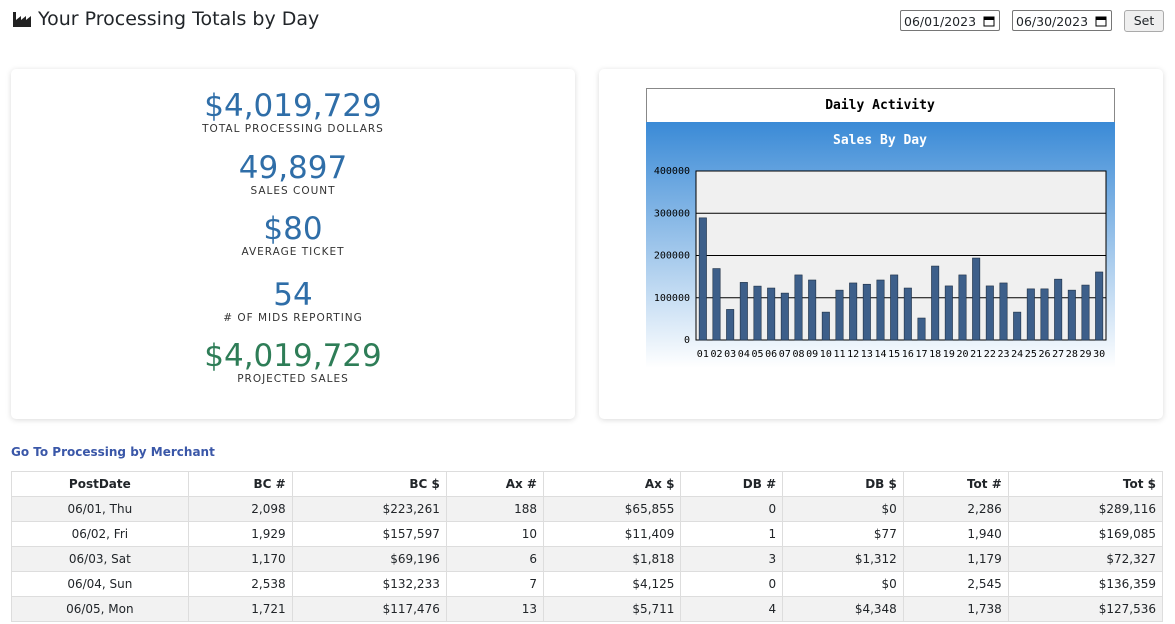 This screenshot has width=1175, height=624. Describe the element at coordinates (293, 129) in the screenshot. I see `stat-label: TOTAL PROCESSING DOLLARS` at that location.